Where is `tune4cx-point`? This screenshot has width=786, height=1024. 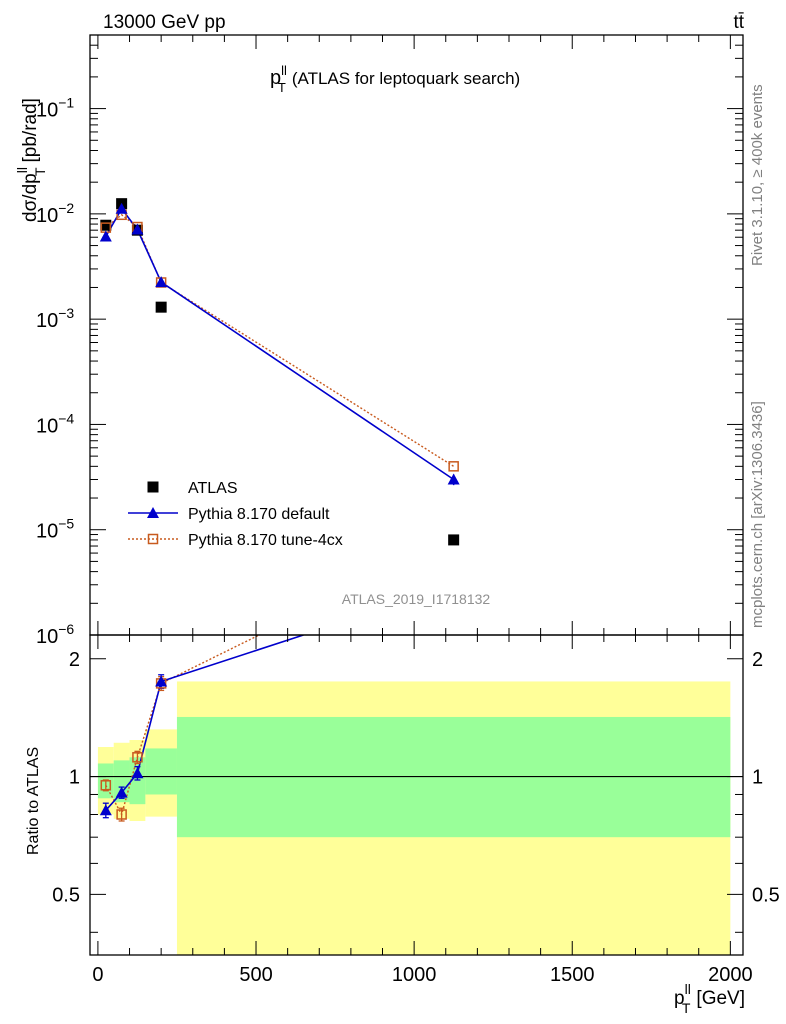 tune4cx-point is located at coordinates (453, 466).